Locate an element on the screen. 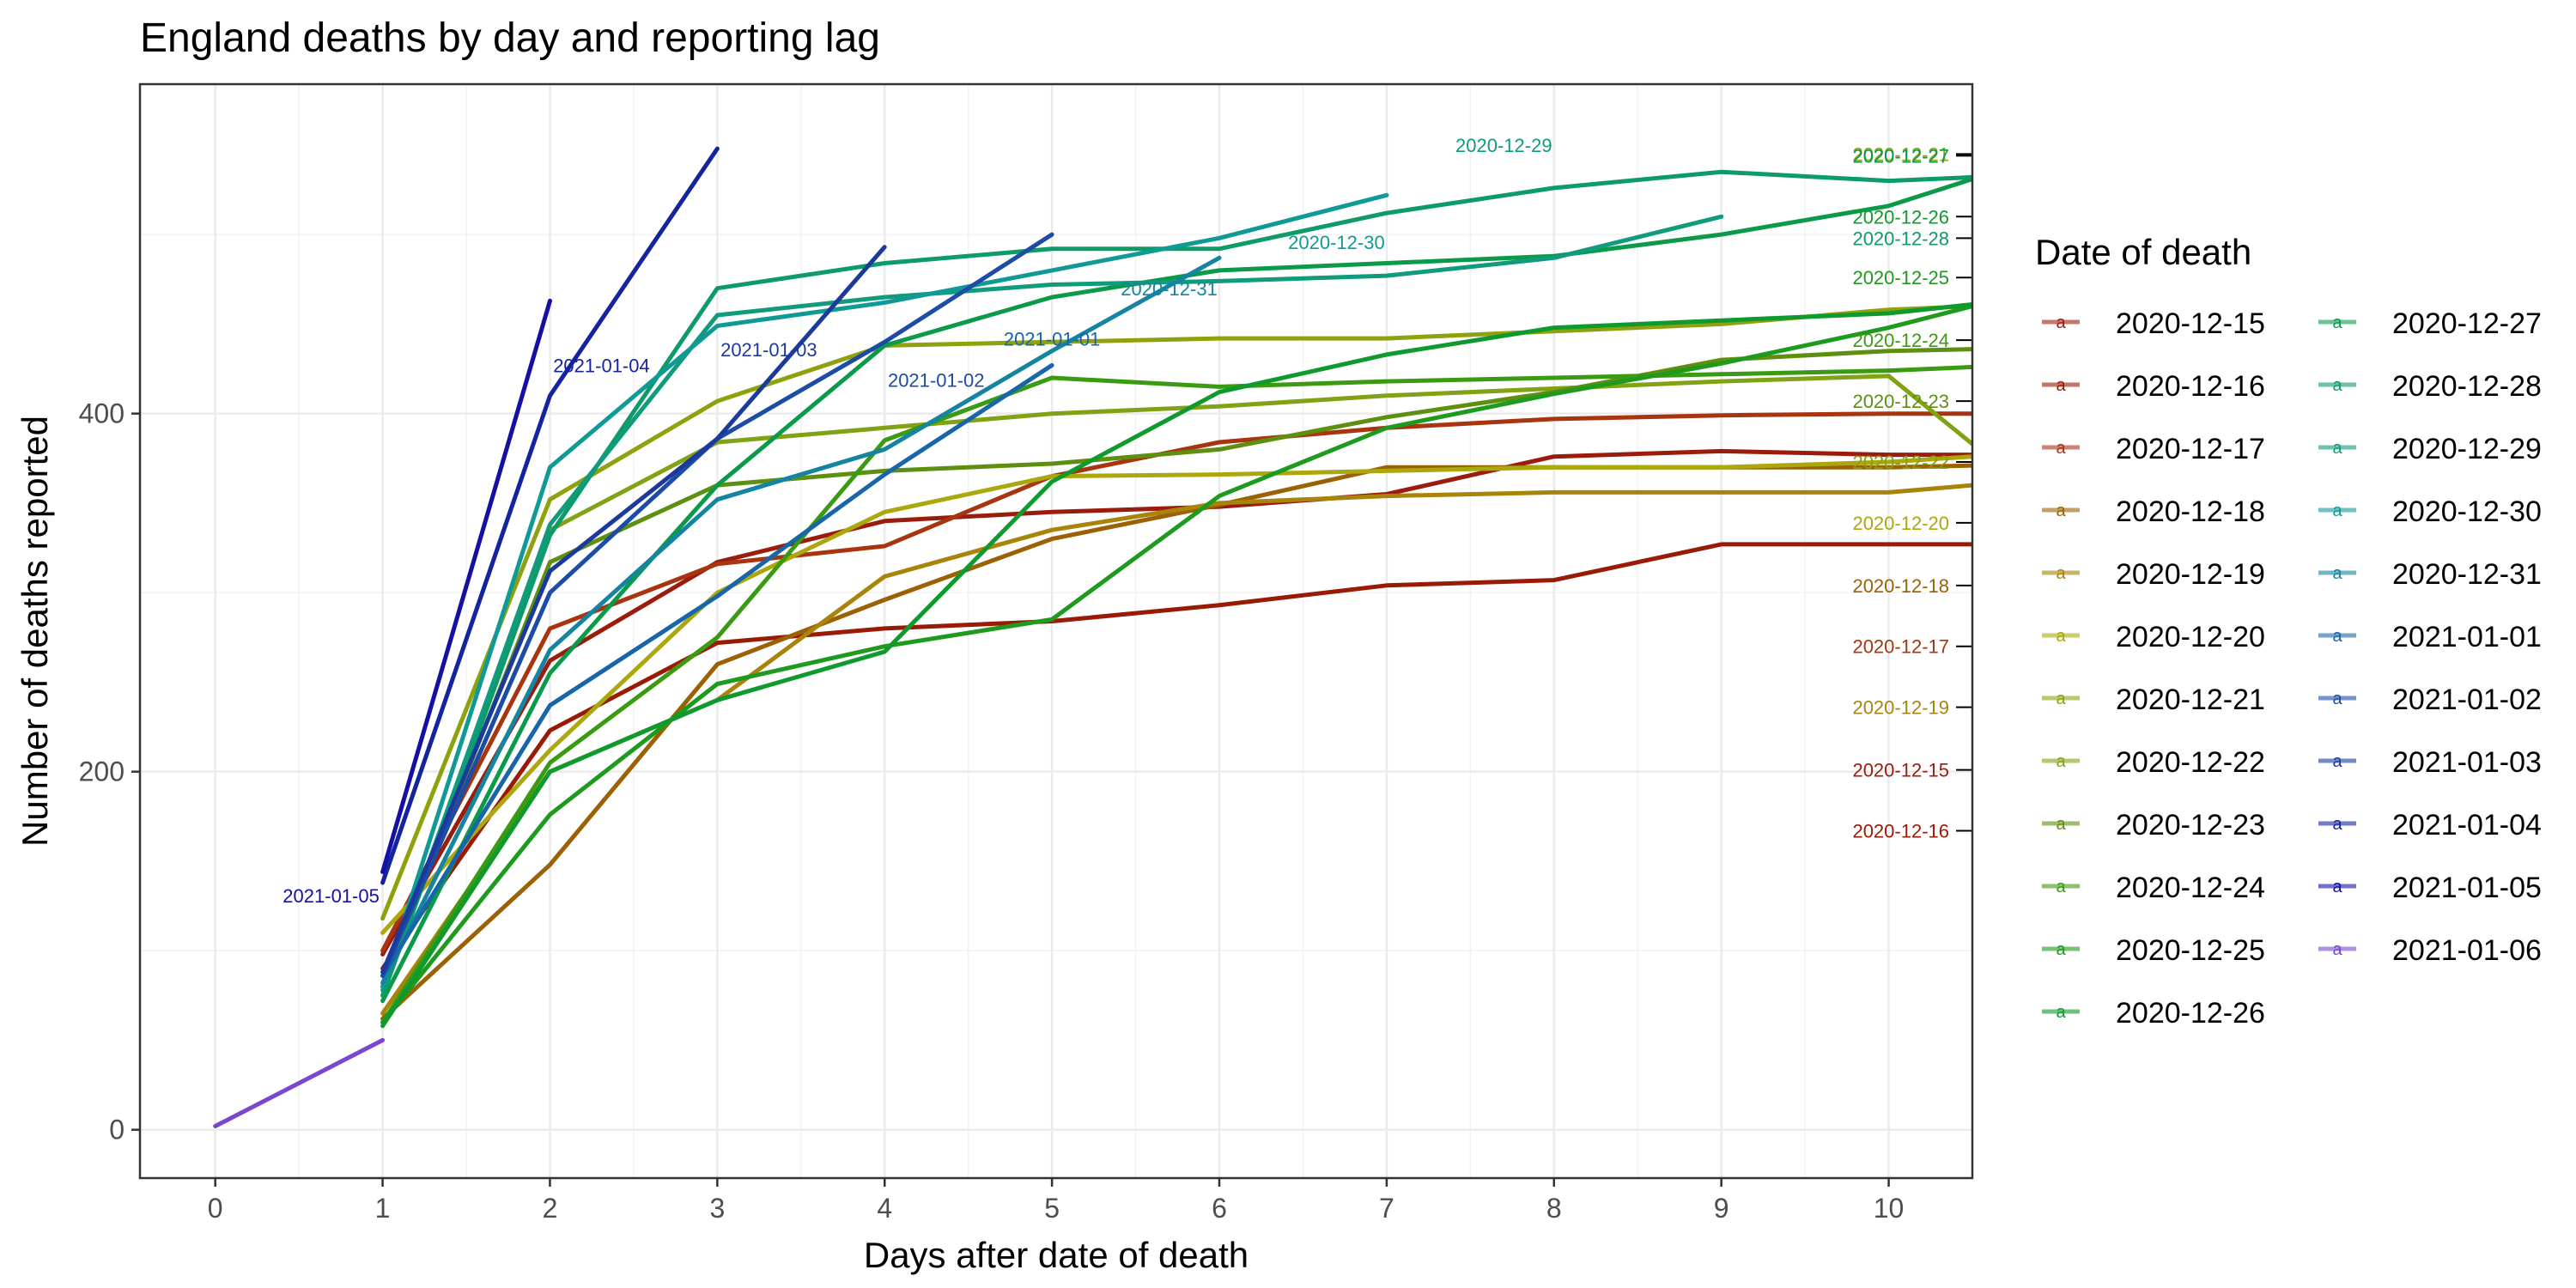 Image resolution: width=2576 pixels, height=1288 pixels. direct-label-2021-01-04: 2021-01-04 is located at coordinates (601, 366).